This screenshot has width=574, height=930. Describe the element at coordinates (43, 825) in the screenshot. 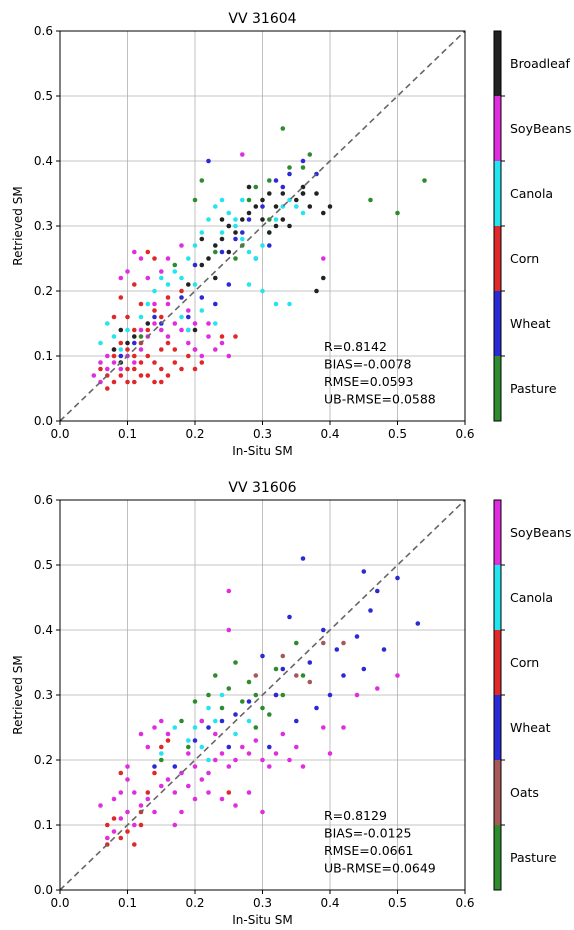

I see `y-tick-label: 0.1` at that location.